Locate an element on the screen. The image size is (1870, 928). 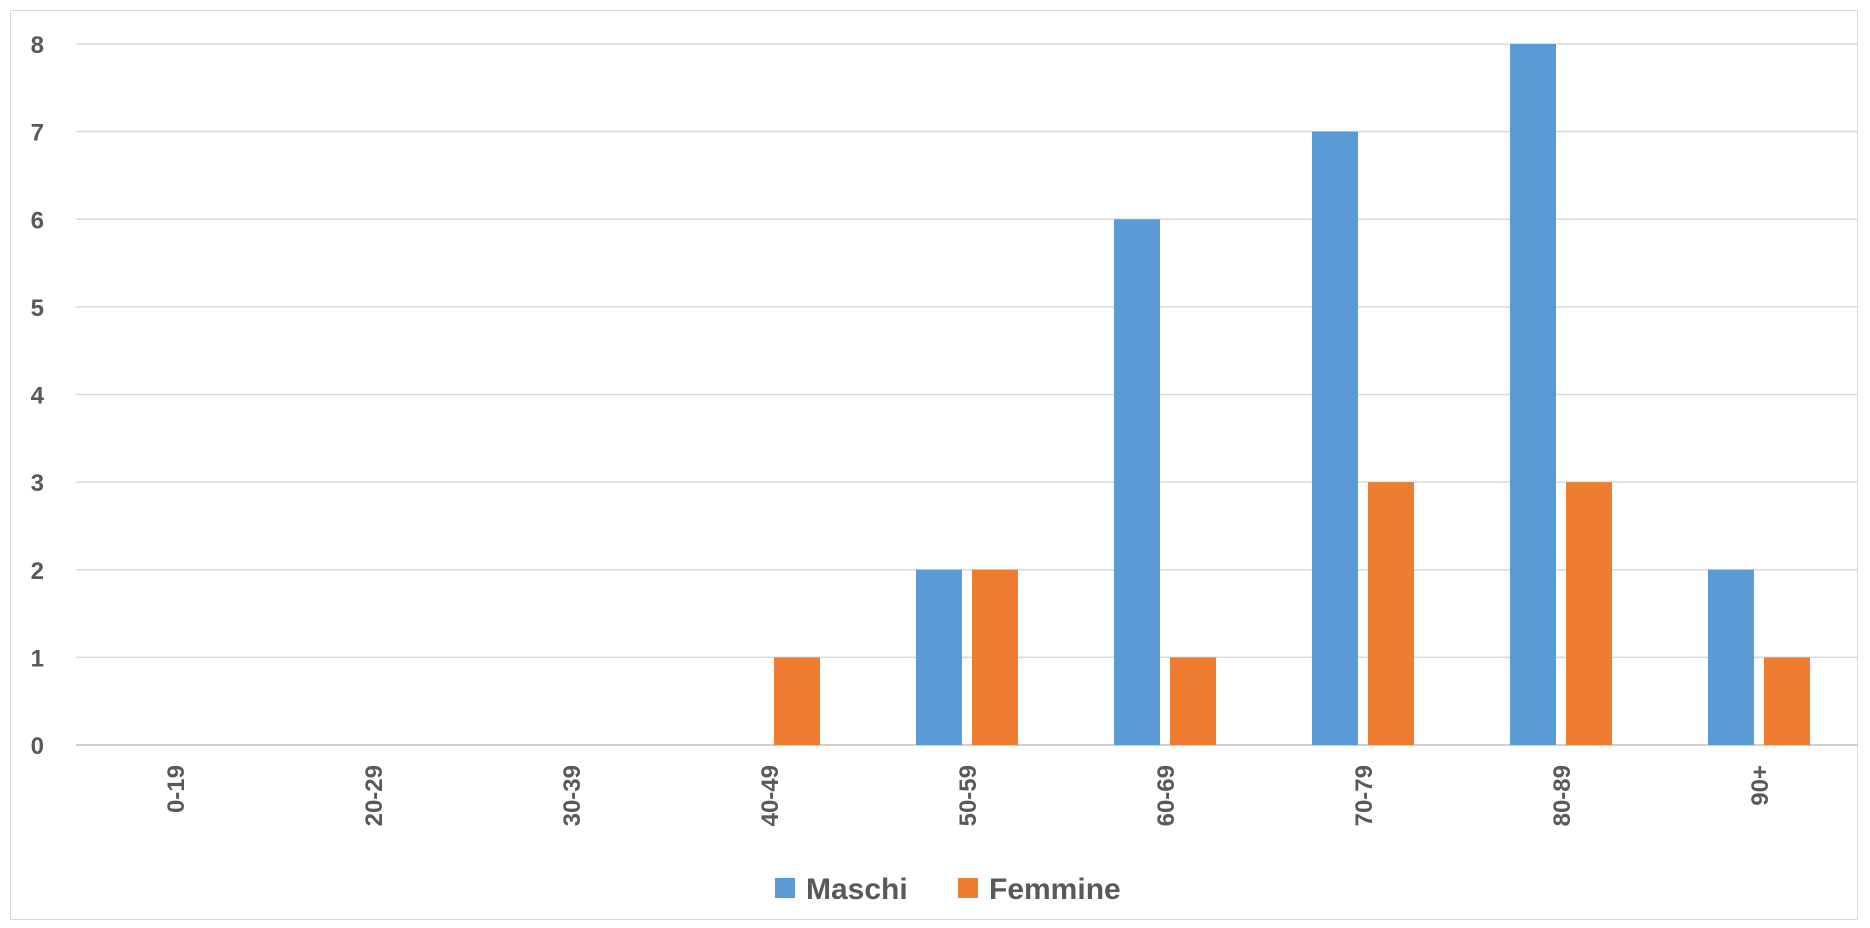
x-tick-label: 0-19 is located at coordinates (176, 789).